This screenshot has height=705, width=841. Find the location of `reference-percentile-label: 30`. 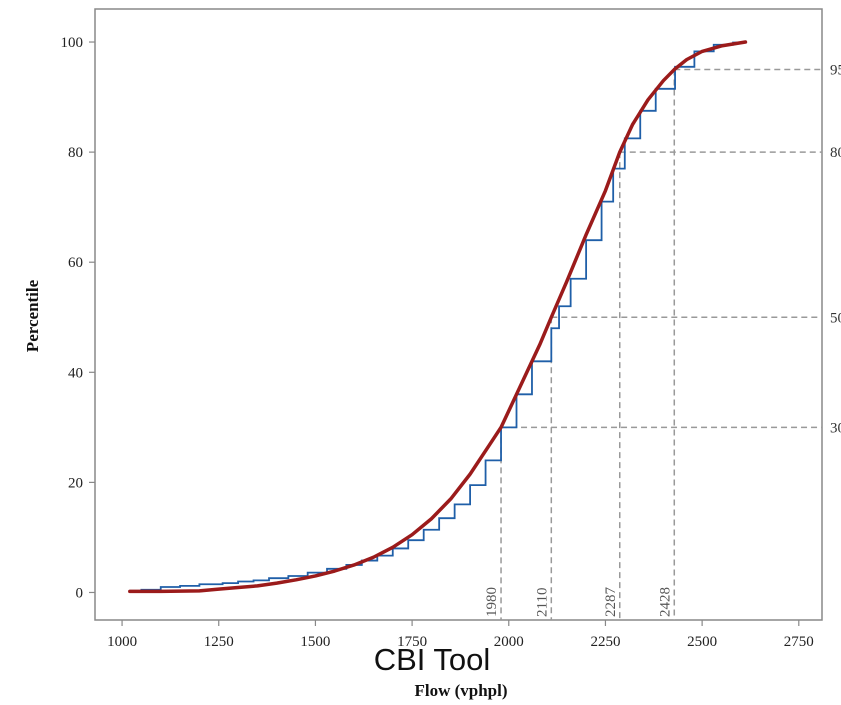

reference-percentile-label: 30 is located at coordinates (835, 428).